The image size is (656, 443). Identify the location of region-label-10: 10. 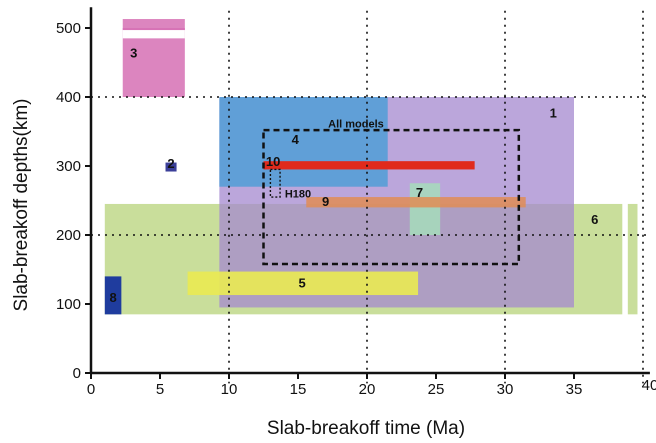
(273, 161).